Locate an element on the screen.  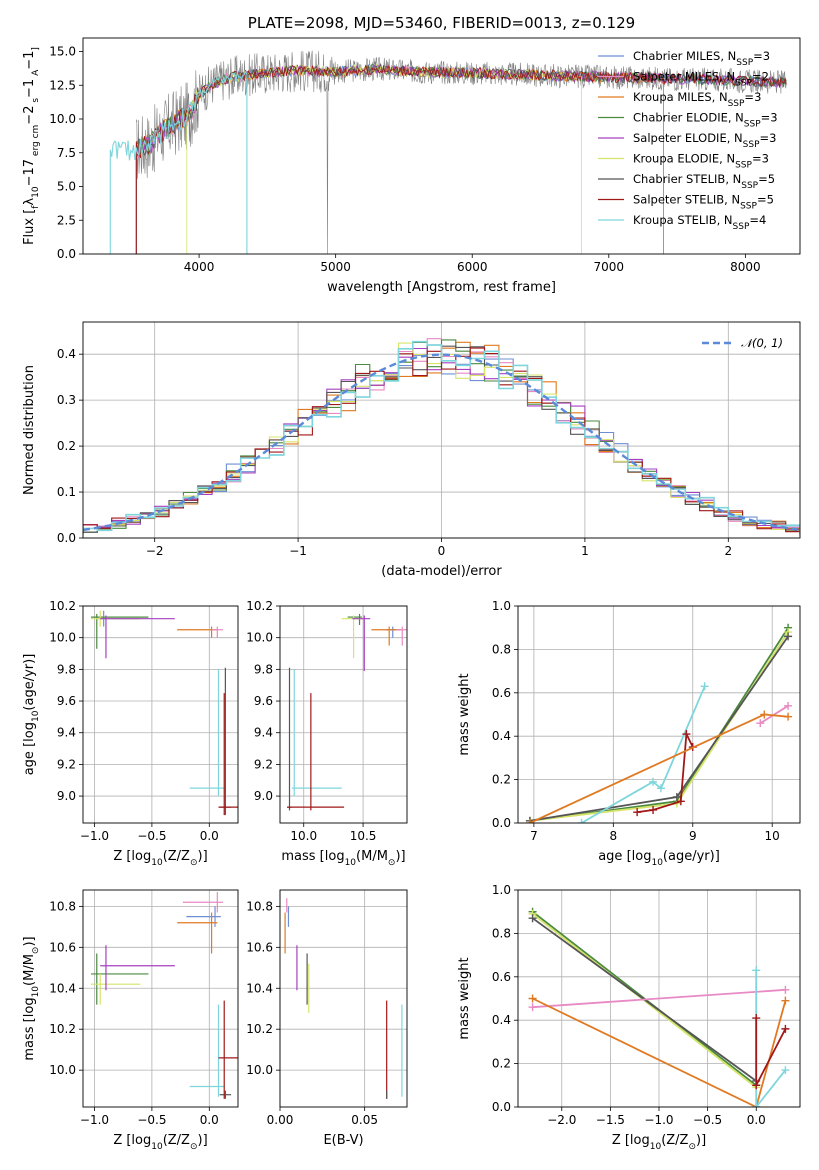
legend-n: 5 is located at coordinates (770, 200).